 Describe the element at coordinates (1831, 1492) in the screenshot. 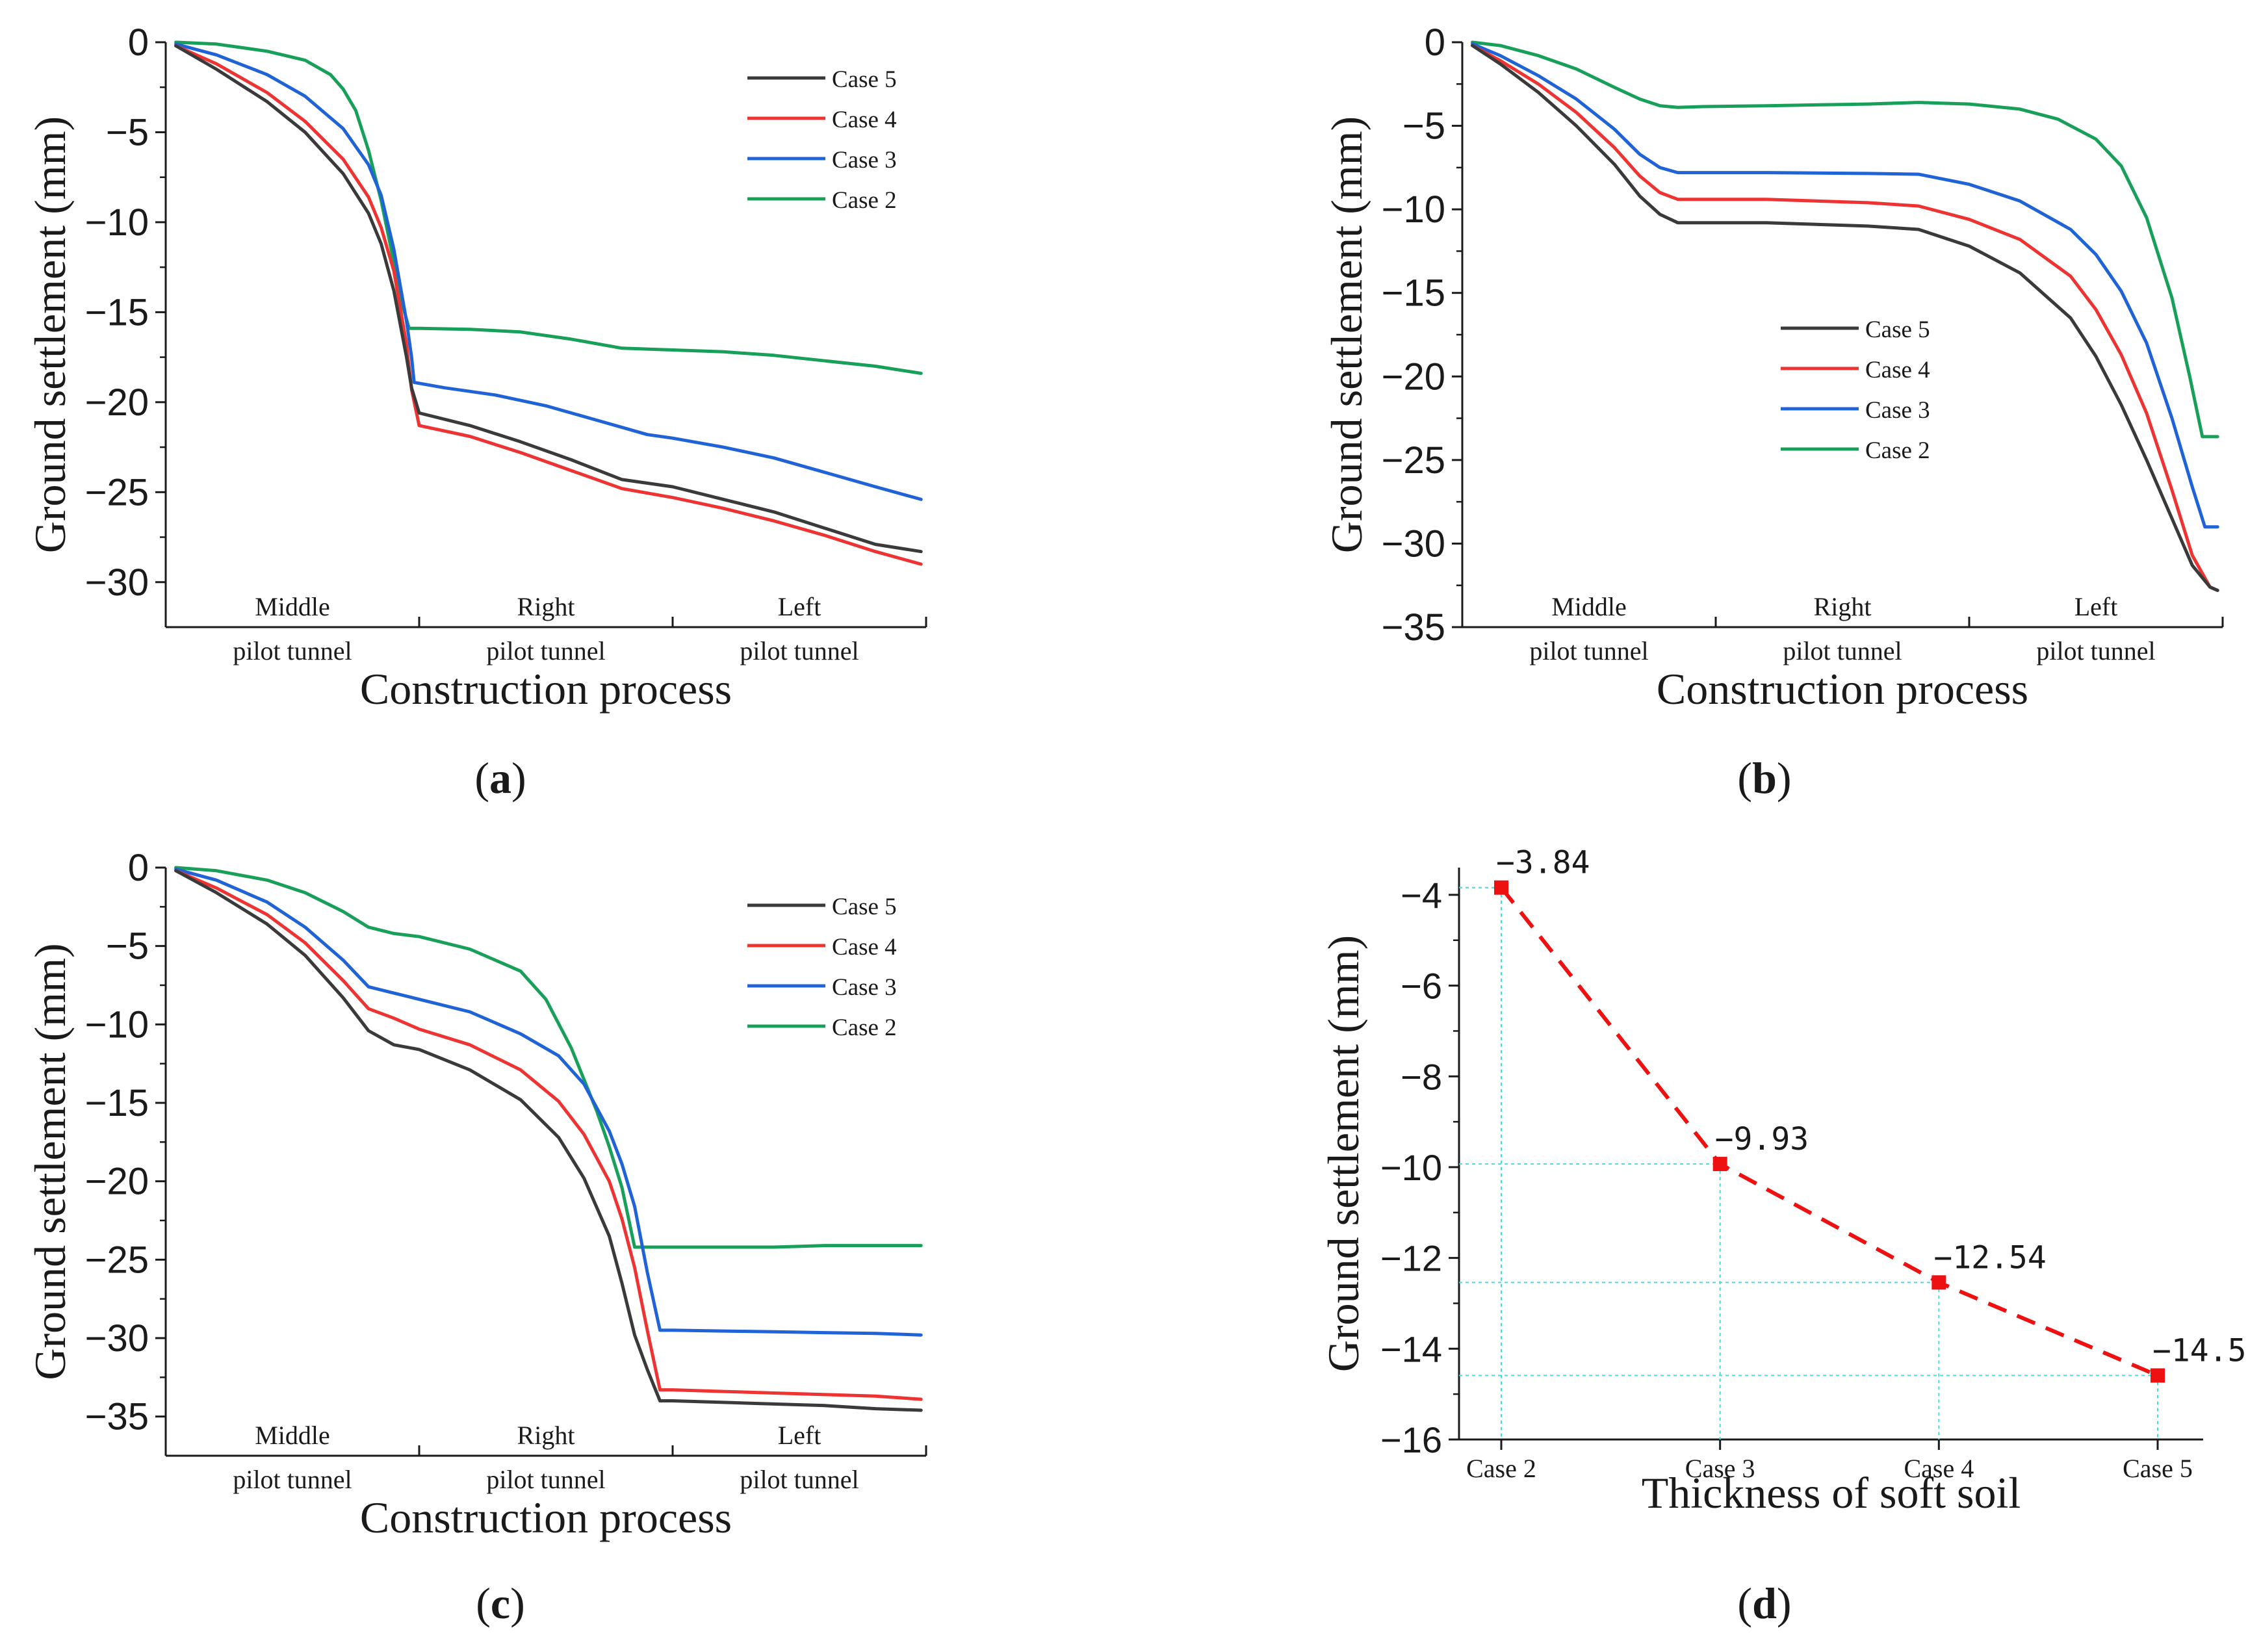

I see `x-axis-title: Thickness of soft soil` at that location.